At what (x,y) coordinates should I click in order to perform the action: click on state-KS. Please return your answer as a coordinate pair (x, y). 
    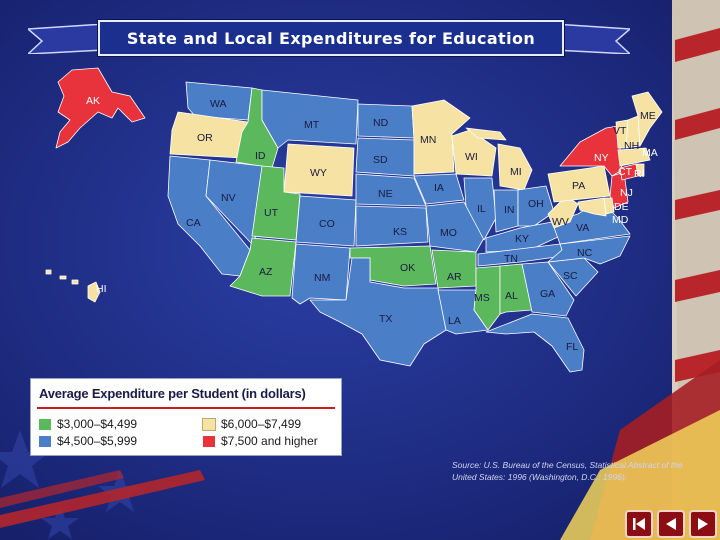
    Looking at the image, I should click on (392, 226).